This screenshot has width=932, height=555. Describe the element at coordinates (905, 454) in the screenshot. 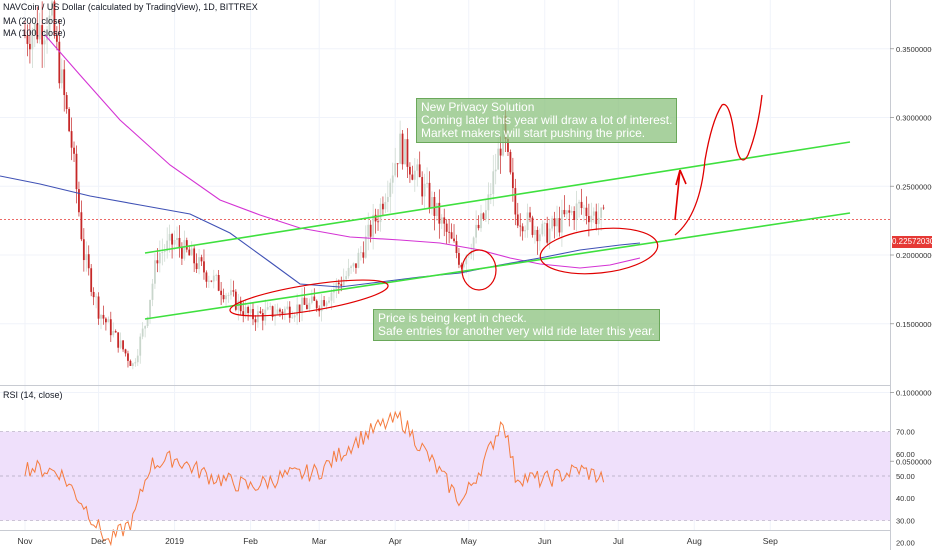

I see `rsi-tick-label: 60.00` at that location.